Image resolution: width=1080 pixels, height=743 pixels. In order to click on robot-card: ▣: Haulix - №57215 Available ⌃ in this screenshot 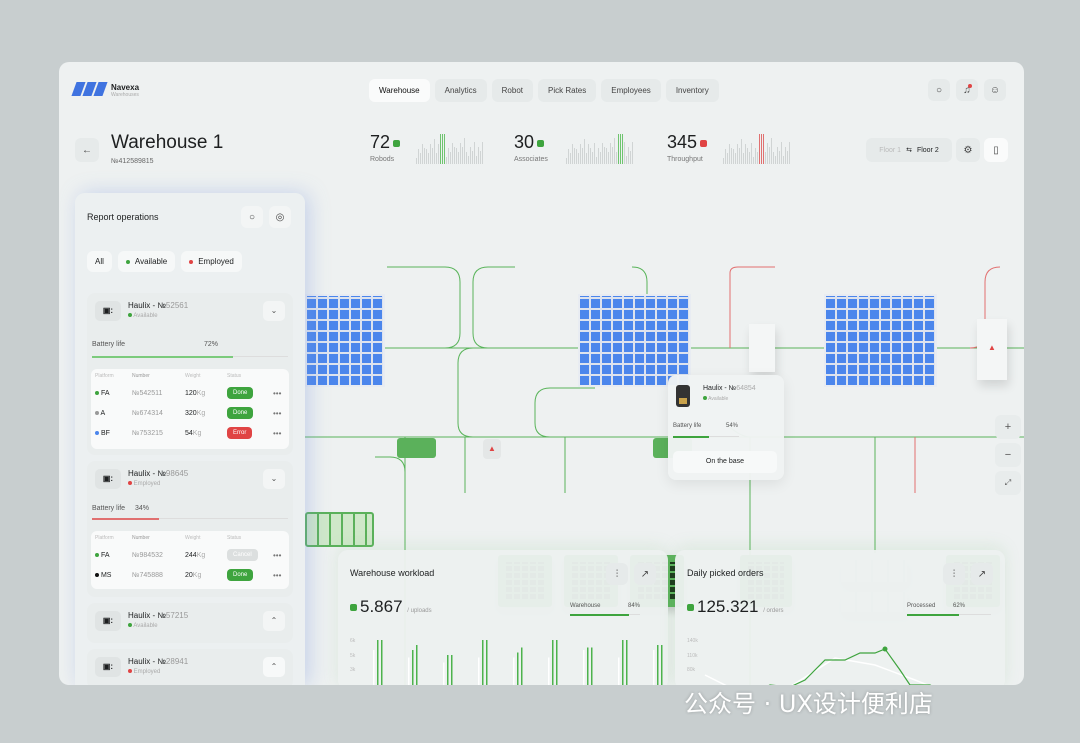, I will do `click(190, 623)`.